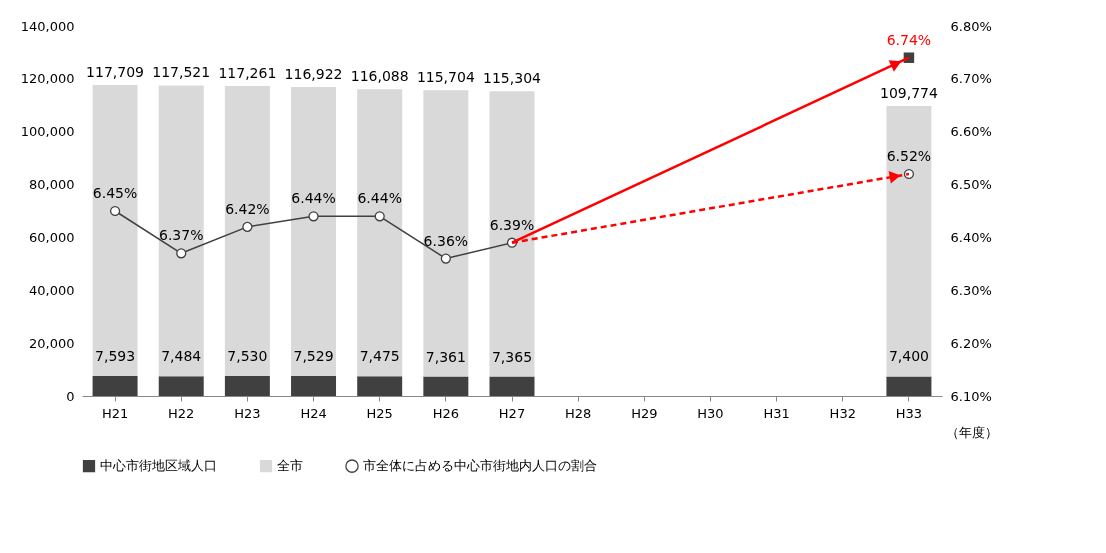  I want to click on y-tick-label: 140,000, so click(47, 26).